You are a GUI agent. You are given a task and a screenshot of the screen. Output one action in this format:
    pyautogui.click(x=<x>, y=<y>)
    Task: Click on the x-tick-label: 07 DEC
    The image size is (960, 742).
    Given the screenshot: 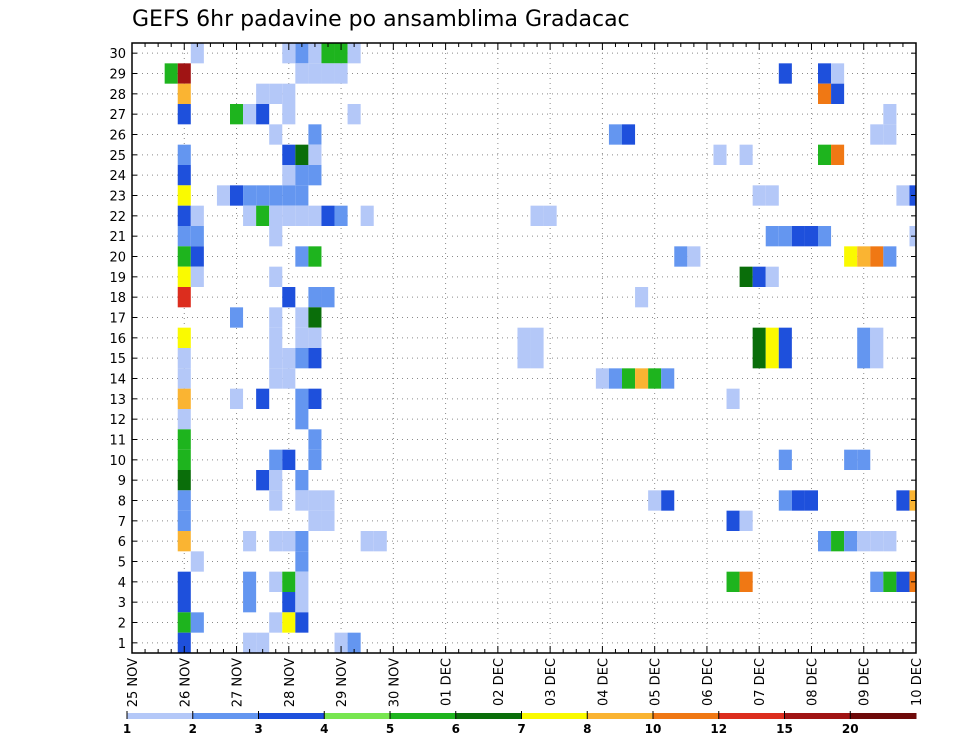 What is the action you would take?
    pyautogui.click(x=760, y=682)
    